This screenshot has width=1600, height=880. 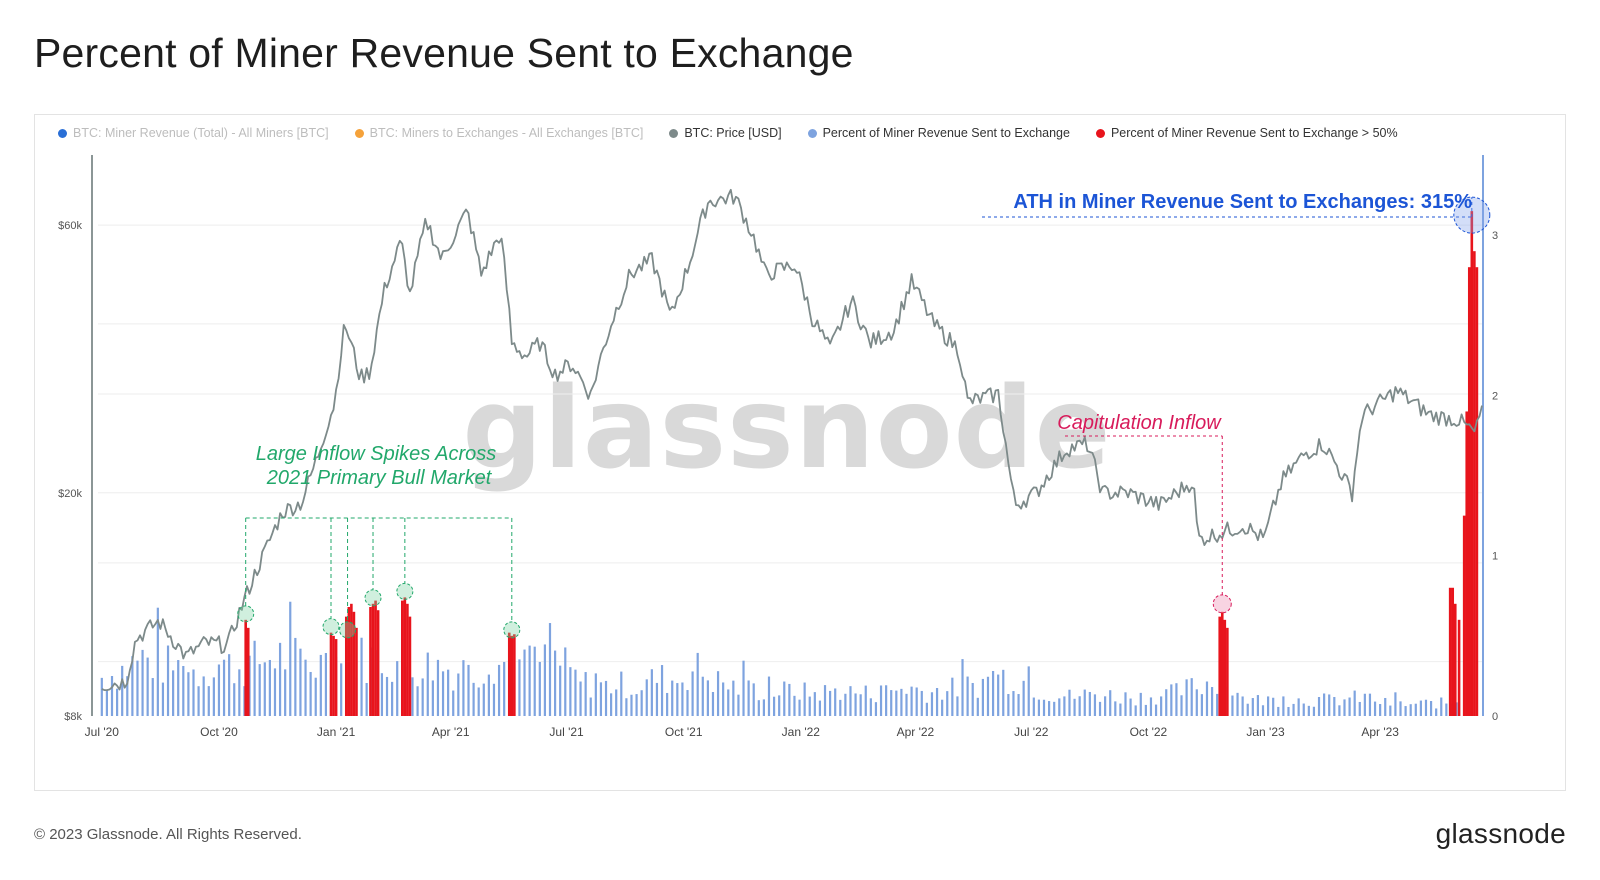 What do you see at coordinates (359, 133) in the screenshot?
I see `legend-dot-icon` at bounding box center [359, 133].